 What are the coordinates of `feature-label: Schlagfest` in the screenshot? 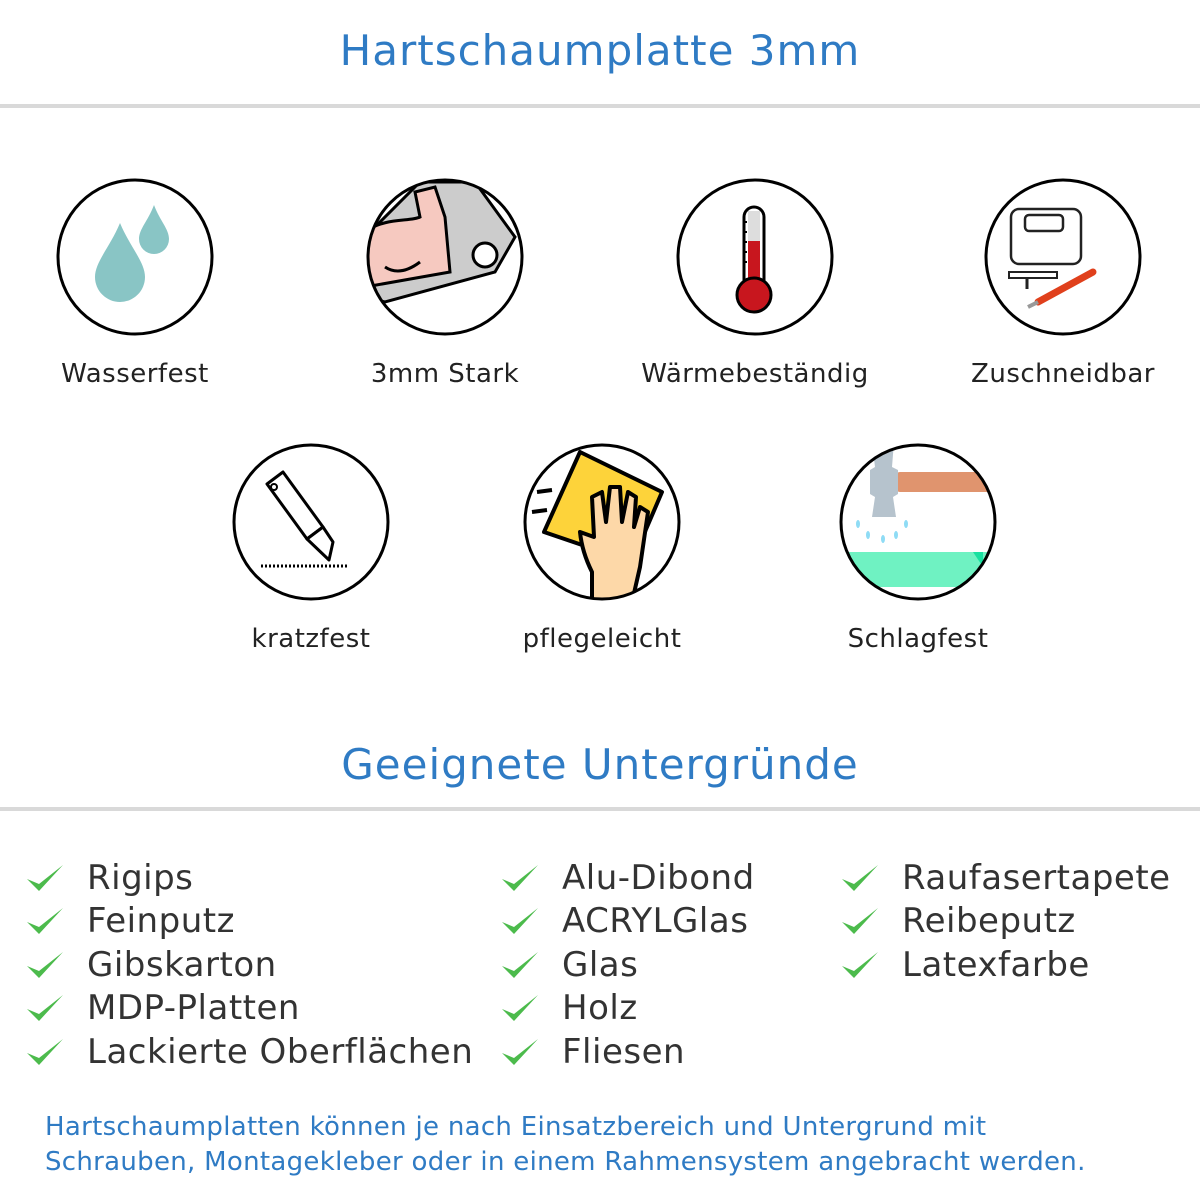 It's located at (918, 639).